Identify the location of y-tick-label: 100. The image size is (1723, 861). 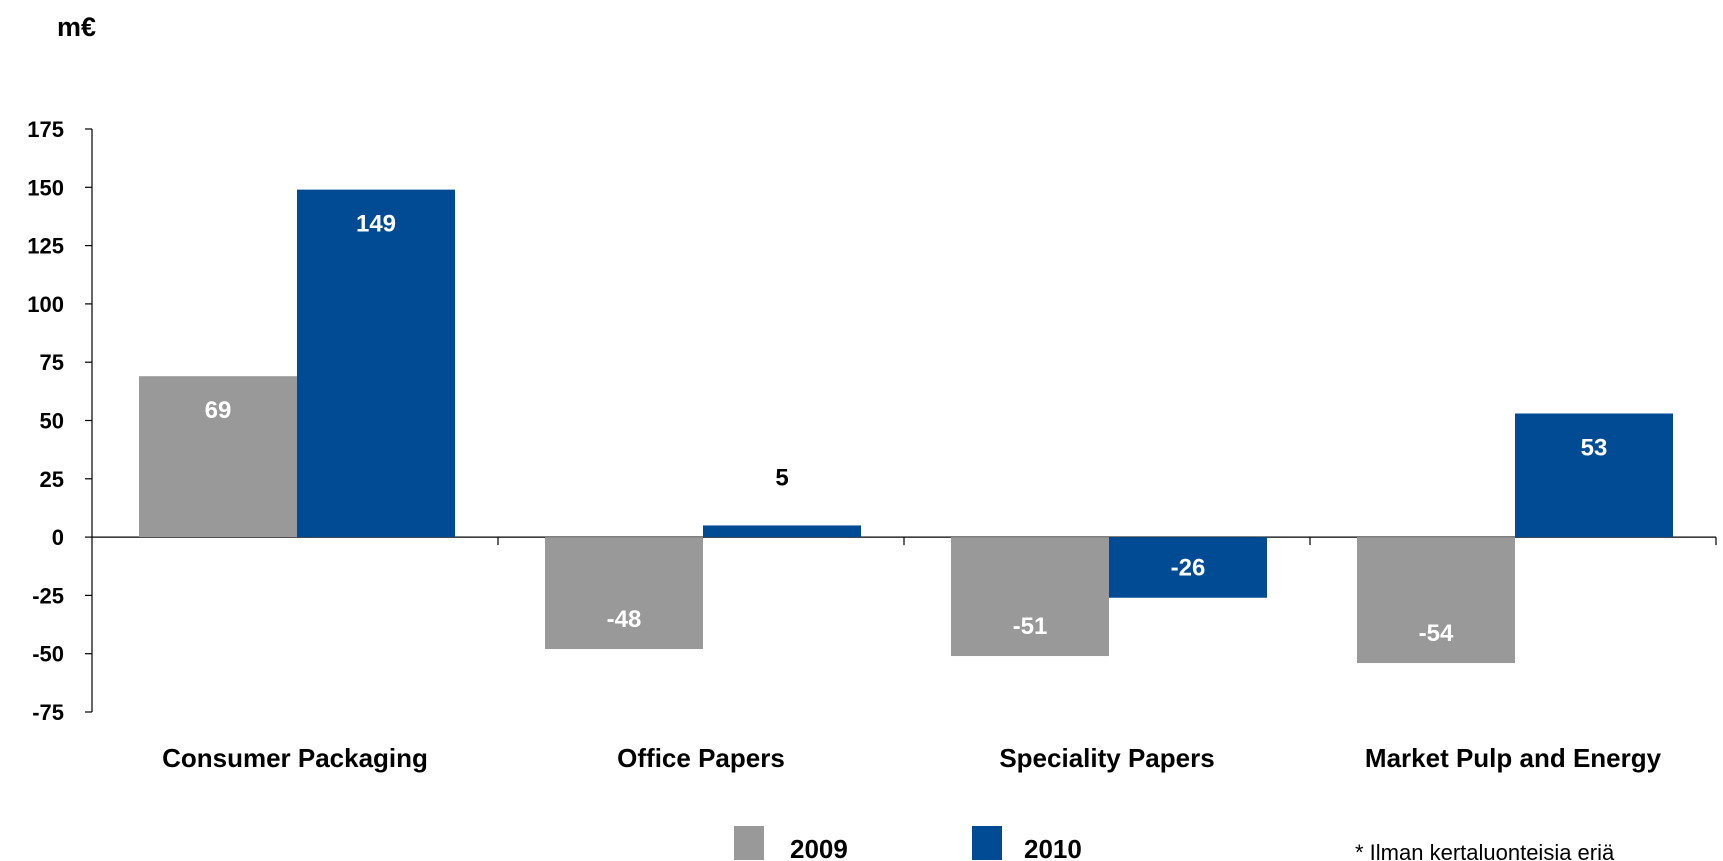
(45, 304).